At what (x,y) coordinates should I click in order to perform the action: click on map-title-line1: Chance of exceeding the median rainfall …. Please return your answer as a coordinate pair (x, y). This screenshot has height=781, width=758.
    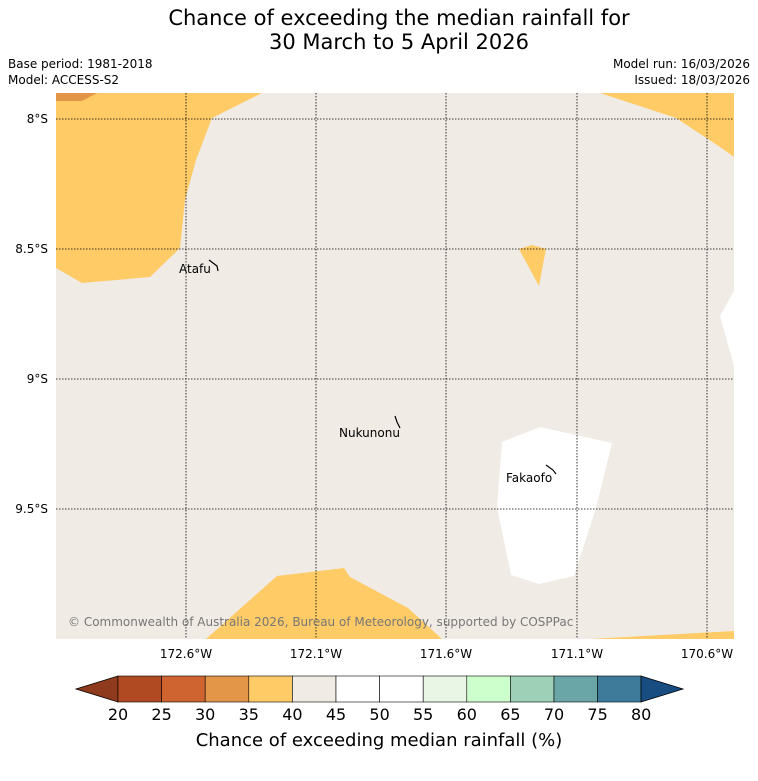
    Looking at the image, I should click on (399, 18).